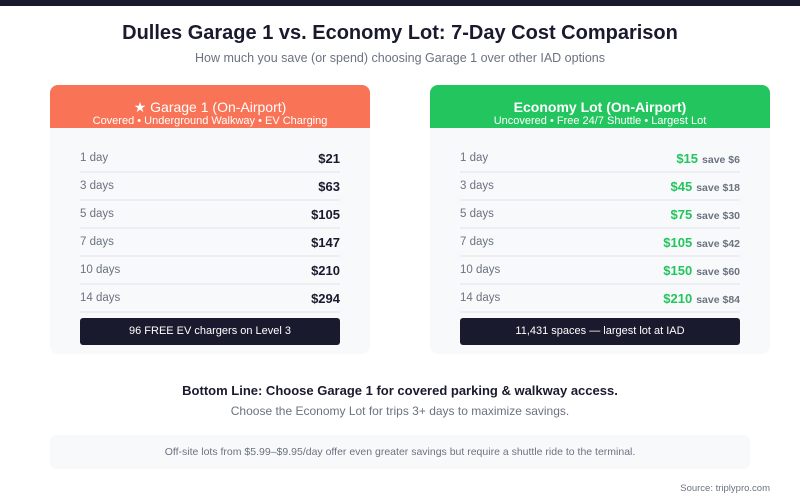 The image size is (800, 500). Describe the element at coordinates (721, 159) in the screenshot. I see `savings-value: save $6` at that location.